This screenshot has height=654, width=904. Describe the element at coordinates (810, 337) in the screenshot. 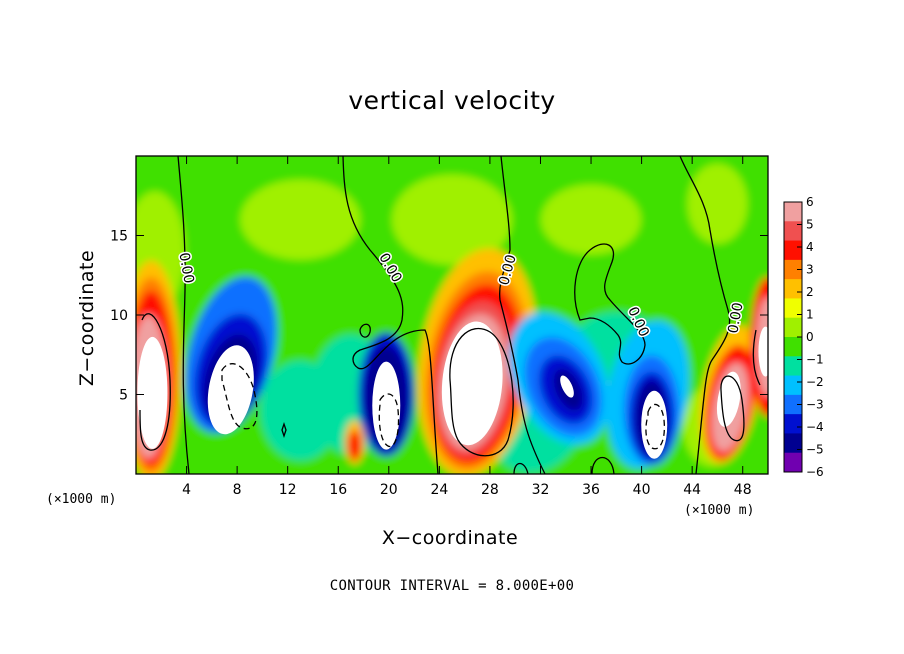

I see `colorbar-label: 0` at that location.